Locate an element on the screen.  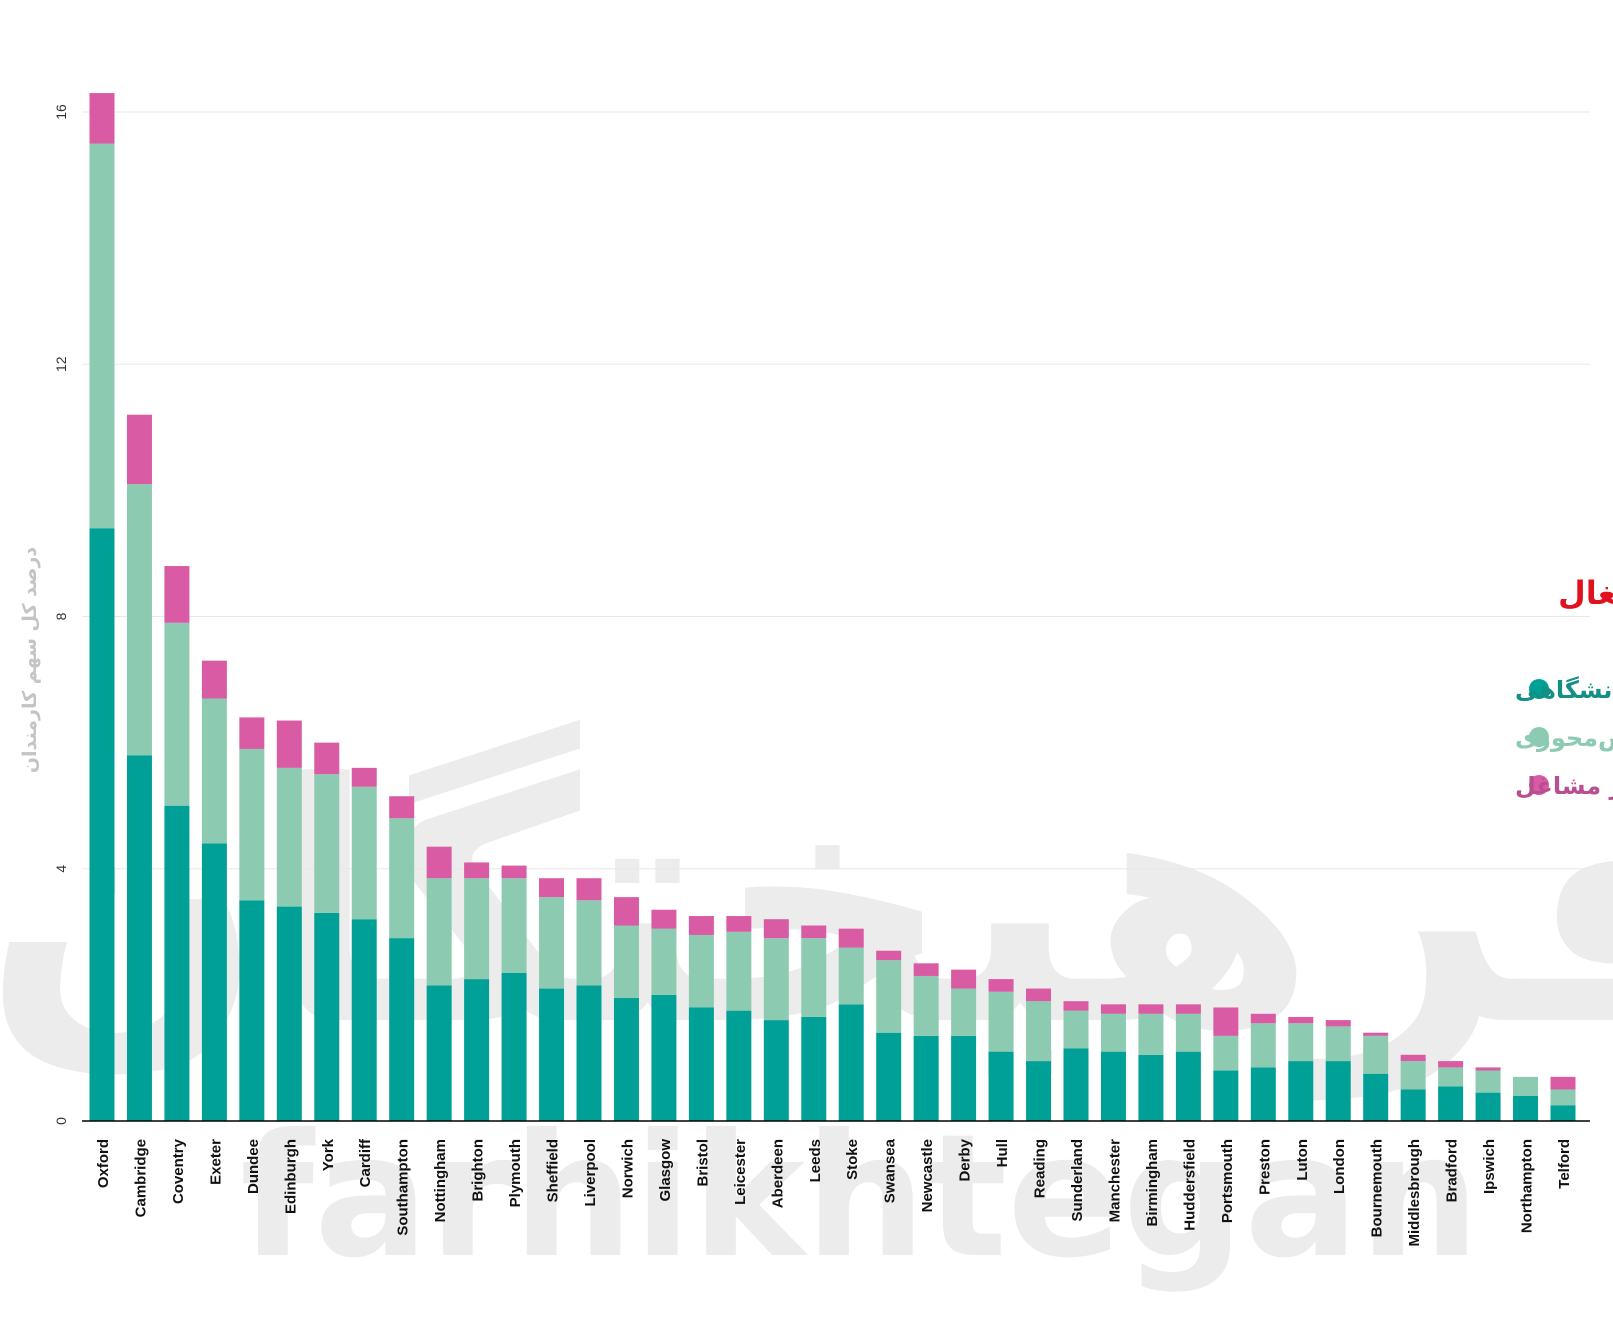
x-tick-label: Sheffield is located at coordinates (553, 1170).